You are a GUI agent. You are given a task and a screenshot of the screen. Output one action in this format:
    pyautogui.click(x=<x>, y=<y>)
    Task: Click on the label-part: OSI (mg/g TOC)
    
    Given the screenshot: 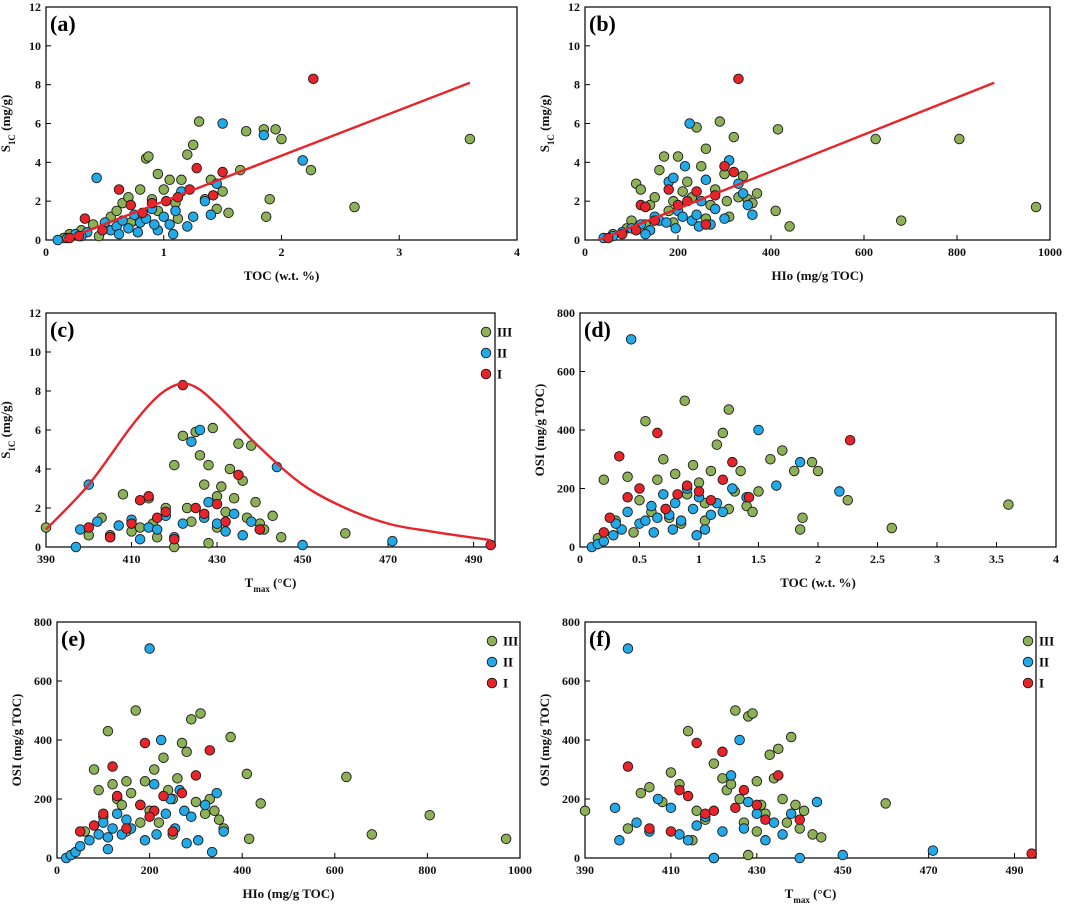 What is the action you would take?
    pyautogui.click(x=16, y=740)
    